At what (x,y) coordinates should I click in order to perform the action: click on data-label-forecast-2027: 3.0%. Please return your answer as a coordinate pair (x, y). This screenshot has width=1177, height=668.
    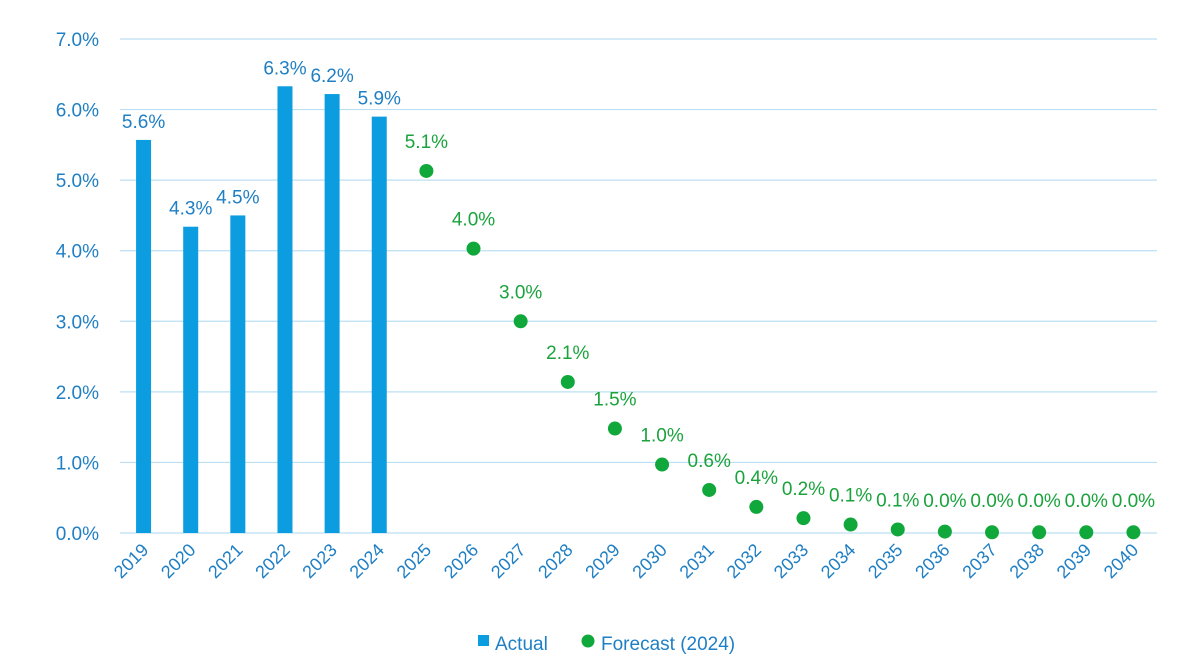
    Looking at the image, I should click on (520, 292).